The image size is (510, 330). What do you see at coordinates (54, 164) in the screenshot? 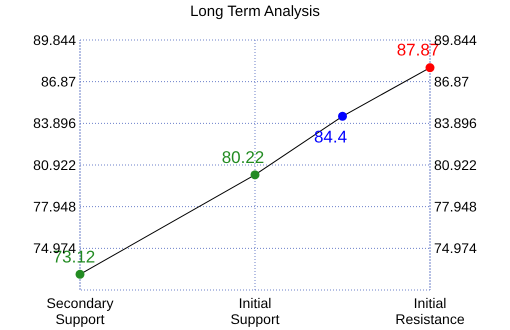
I see `y-tick-label: 80.922` at bounding box center [54, 164].